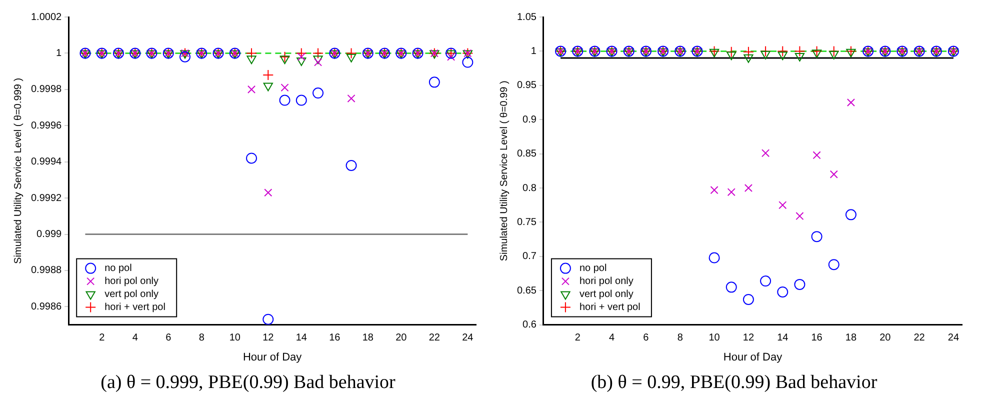  I want to click on y-tick-label: 0.9998, so click(46, 90).